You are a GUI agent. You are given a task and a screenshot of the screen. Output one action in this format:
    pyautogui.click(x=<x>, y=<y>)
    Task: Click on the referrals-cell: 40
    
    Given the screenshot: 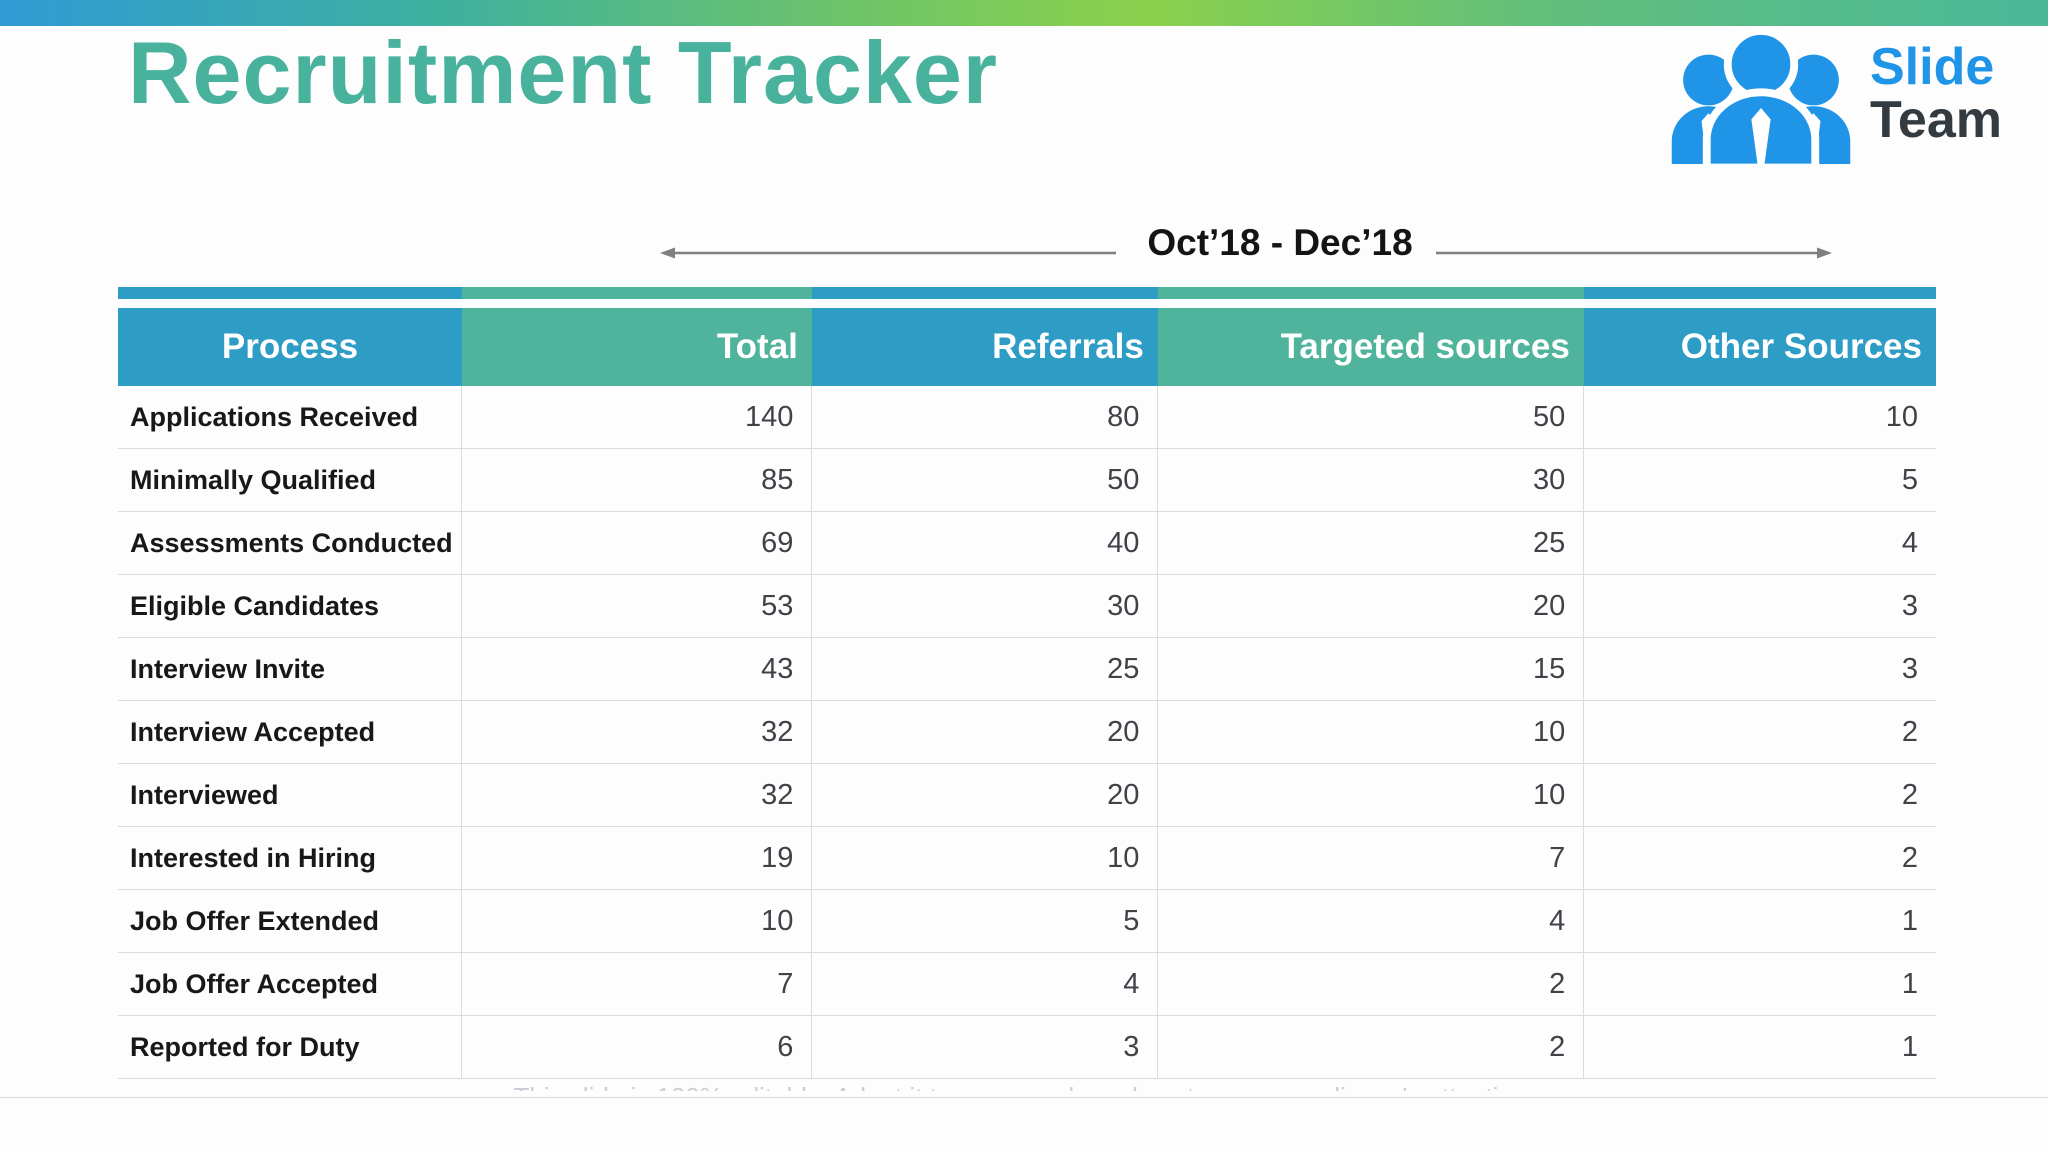 What is the action you would take?
    pyautogui.click(x=985, y=543)
    